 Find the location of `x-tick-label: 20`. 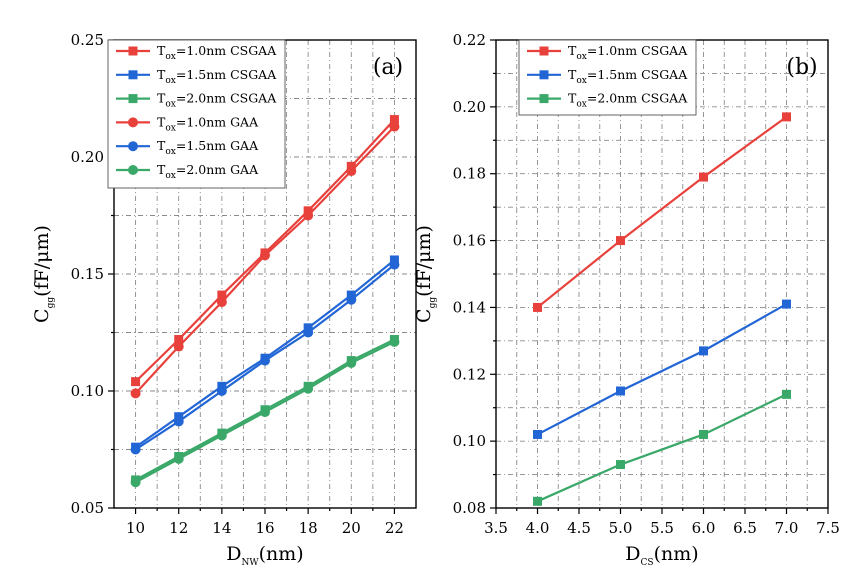

x-tick-label: 20 is located at coordinates (351, 528).